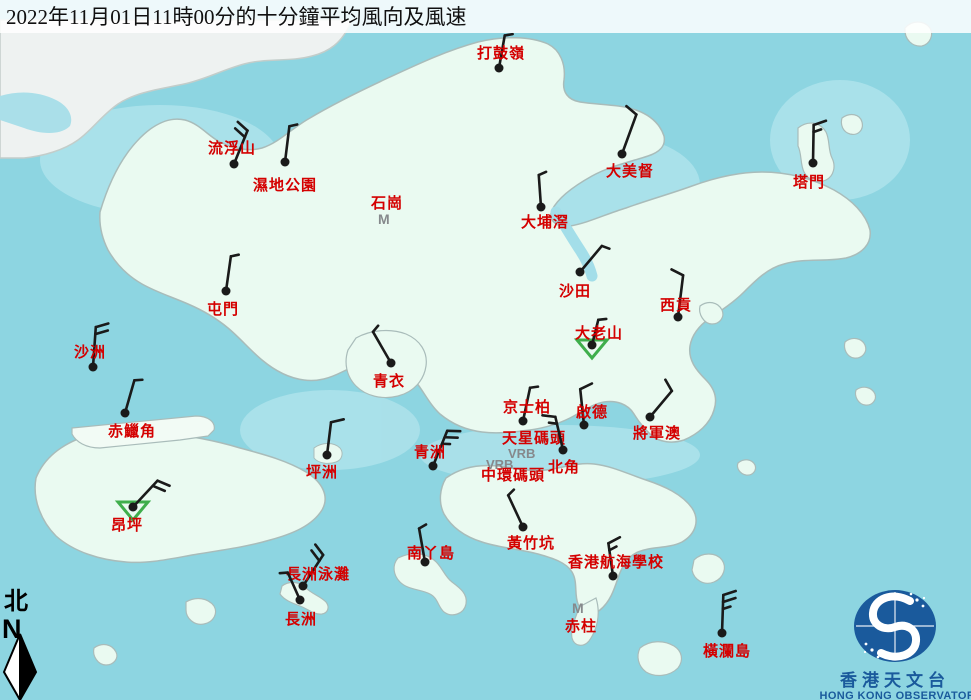 The image size is (971, 700). Describe the element at coordinates (28, 666) in the screenshot. I see `north-arrow-right-half` at that location.